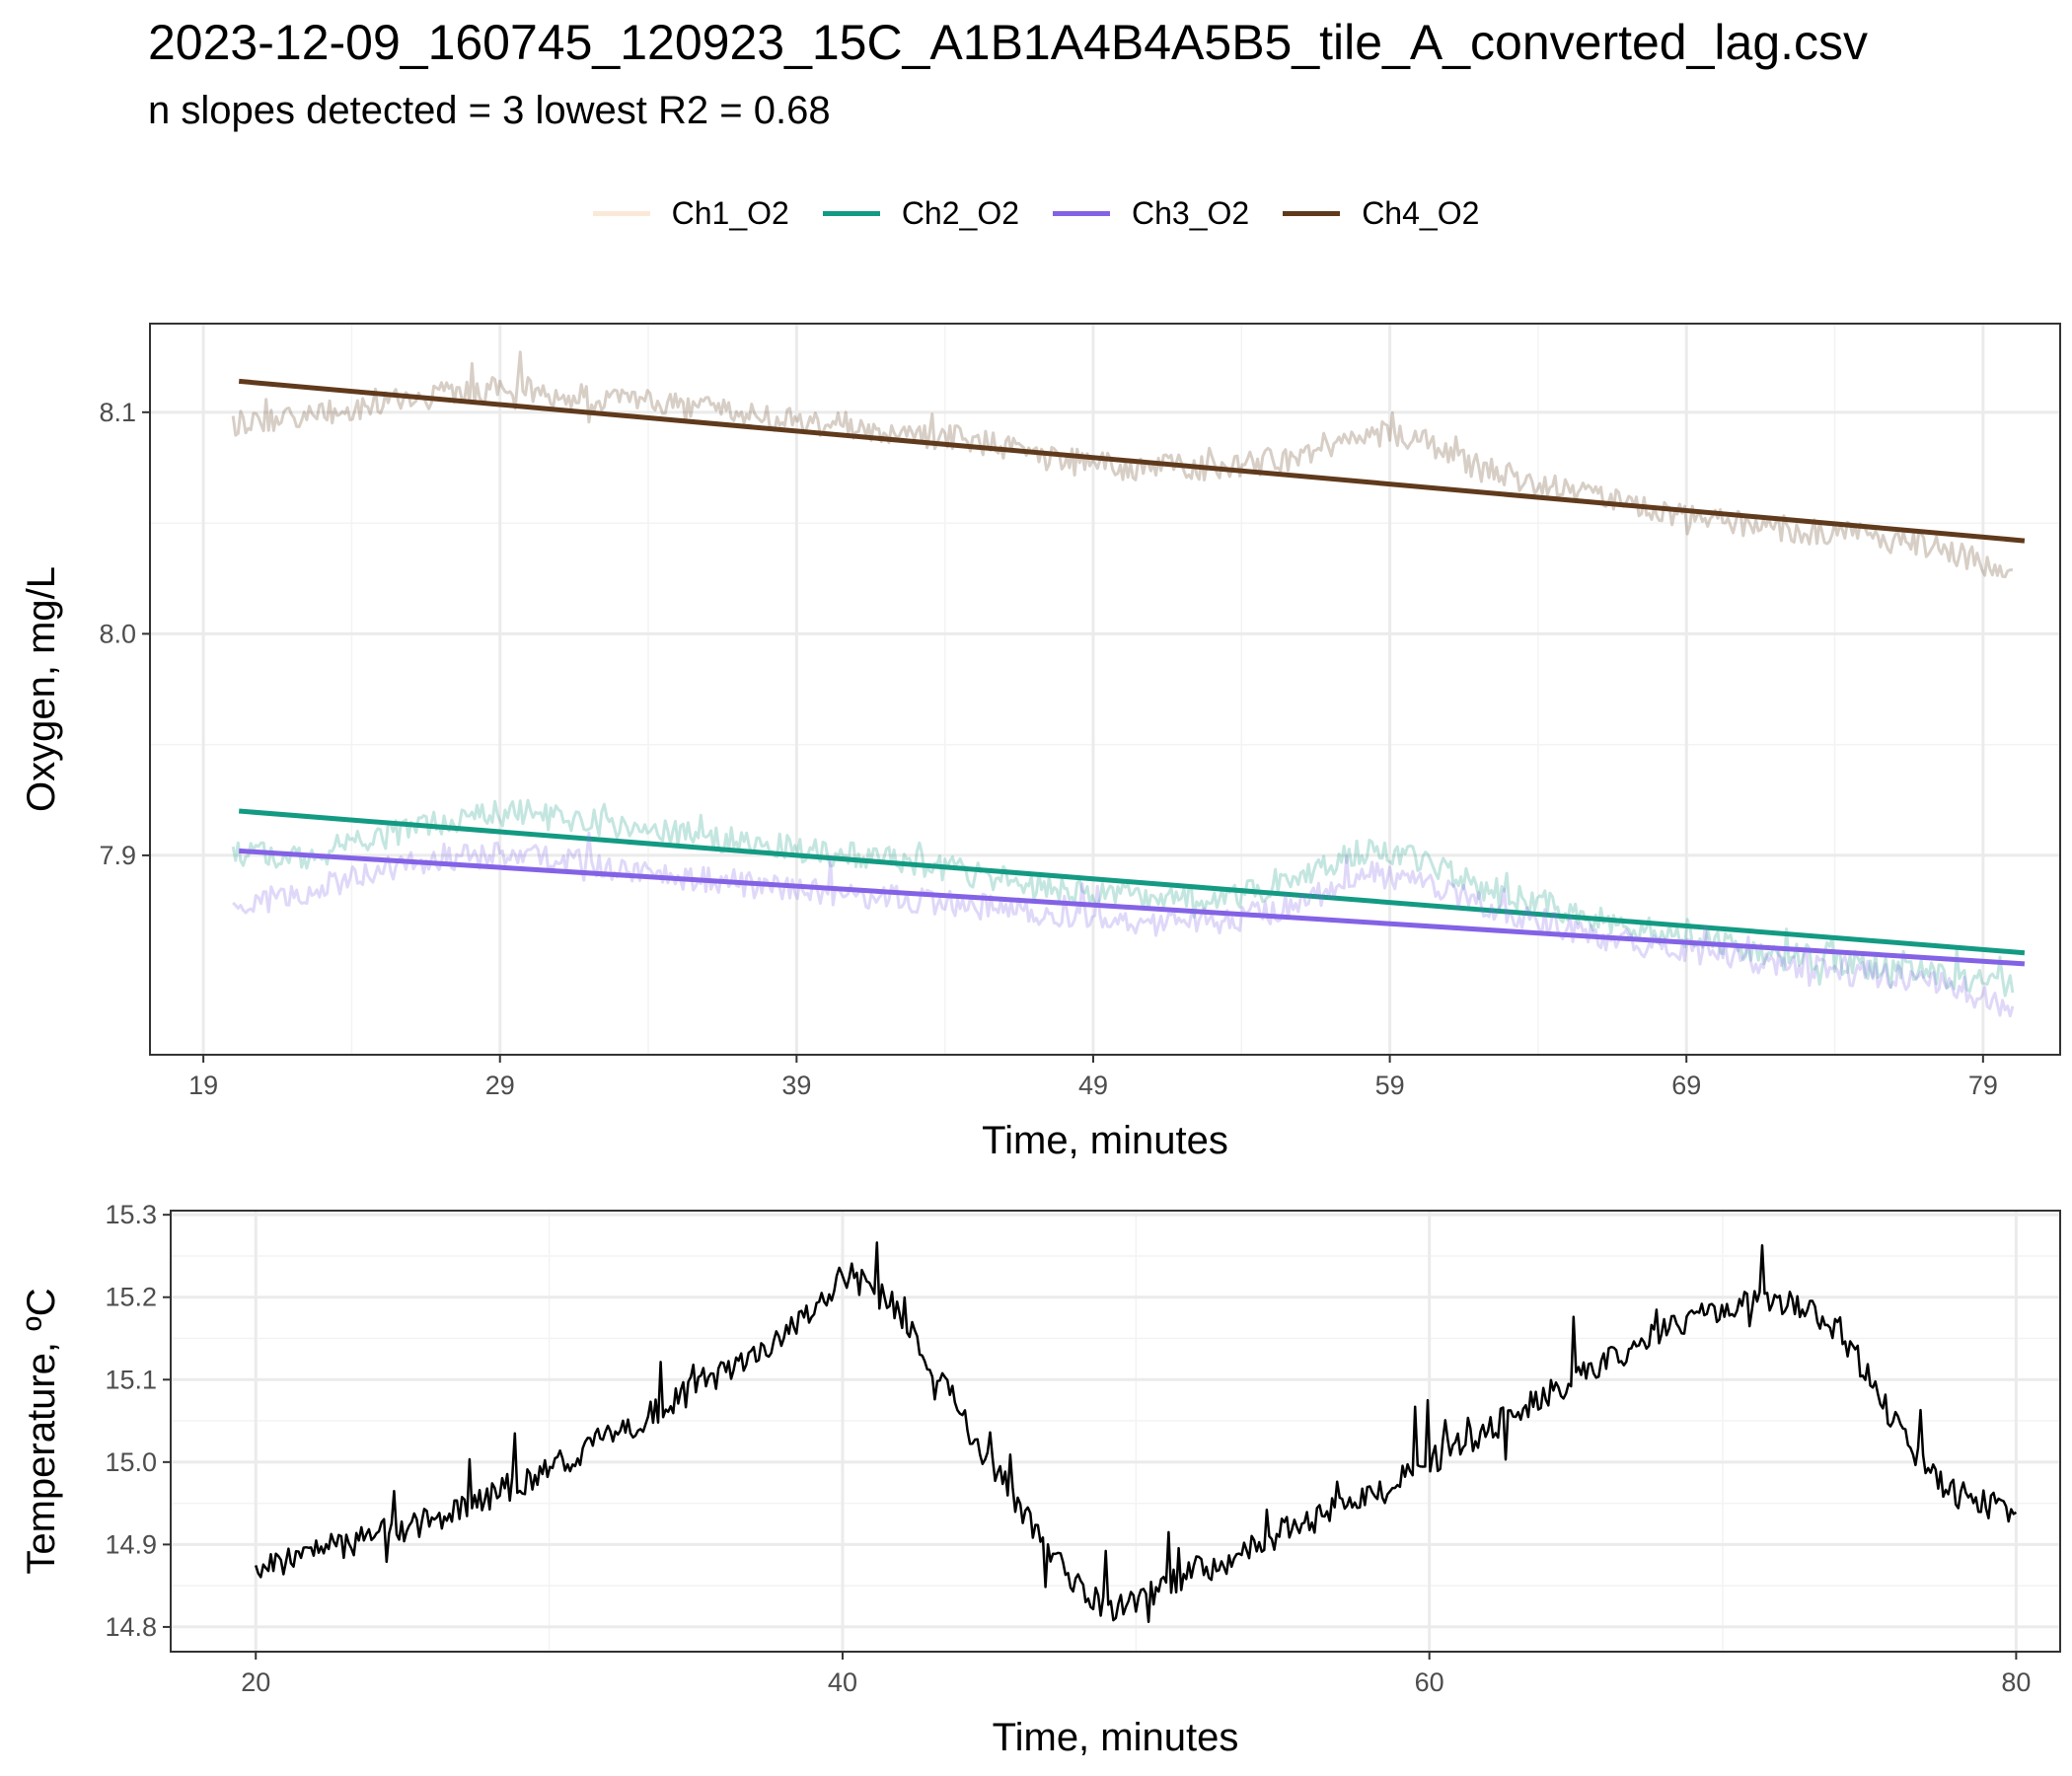 The height and width of the screenshot is (1776, 2072). Describe the element at coordinates (118, 855) in the screenshot. I see `y-tick-label: 7.9` at that location.